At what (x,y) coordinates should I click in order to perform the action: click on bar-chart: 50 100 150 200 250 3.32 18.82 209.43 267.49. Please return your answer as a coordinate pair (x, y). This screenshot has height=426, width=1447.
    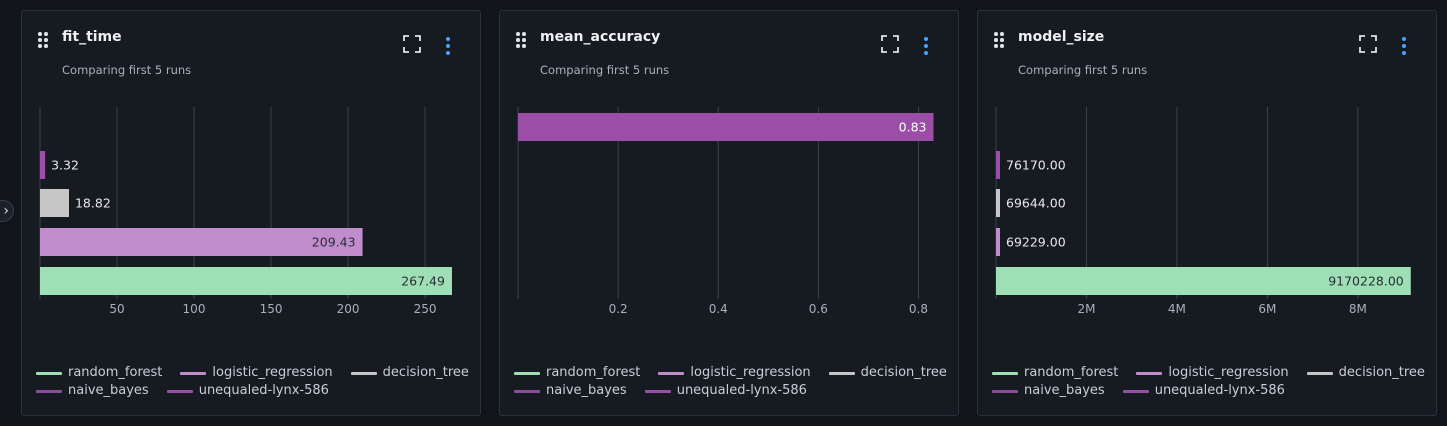
    Looking at the image, I should click on (245, 211).